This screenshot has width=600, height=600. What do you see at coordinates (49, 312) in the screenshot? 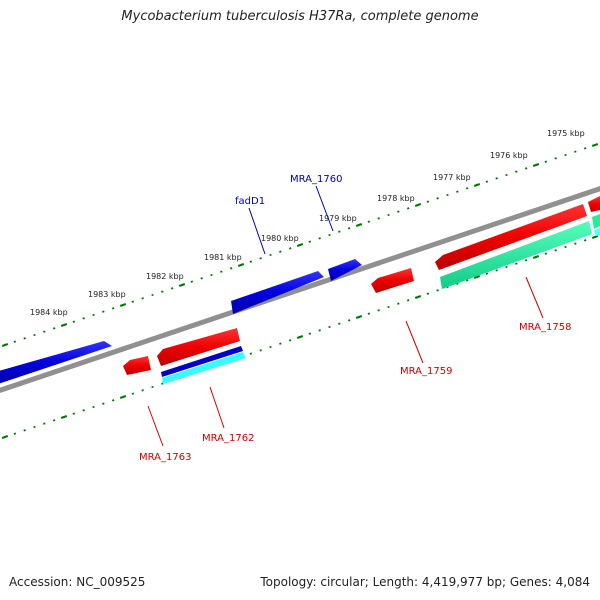
I see `scale-label-1984: 1984 kbp` at bounding box center [49, 312].